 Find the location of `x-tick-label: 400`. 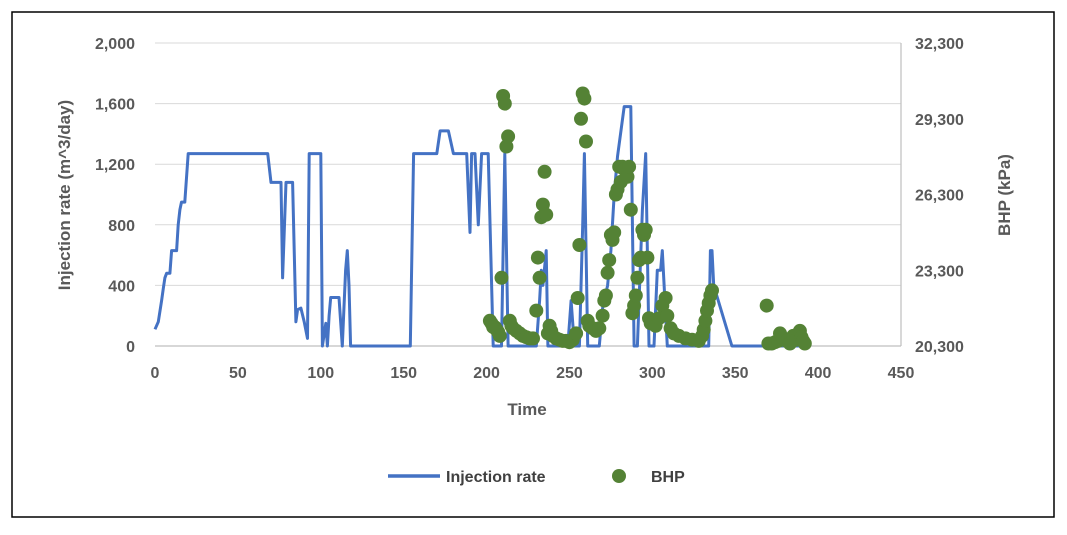

x-tick-label: 400 is located at coordinates (818, 373).